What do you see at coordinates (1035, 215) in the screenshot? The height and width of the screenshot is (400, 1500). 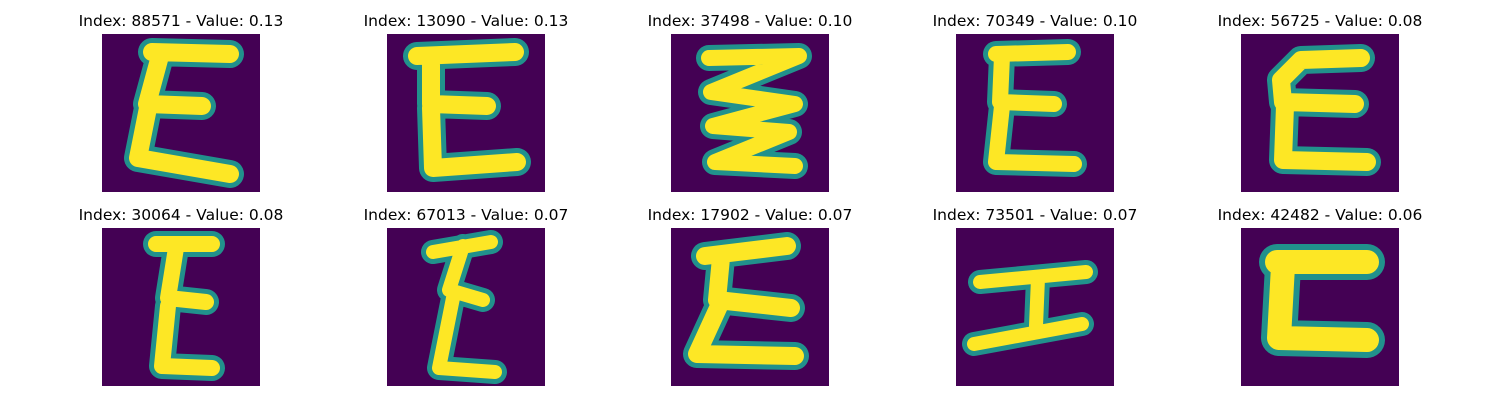 I see `panel-title: Index: 73501 - Value: 0.07` at bounding box center [1035, 215].